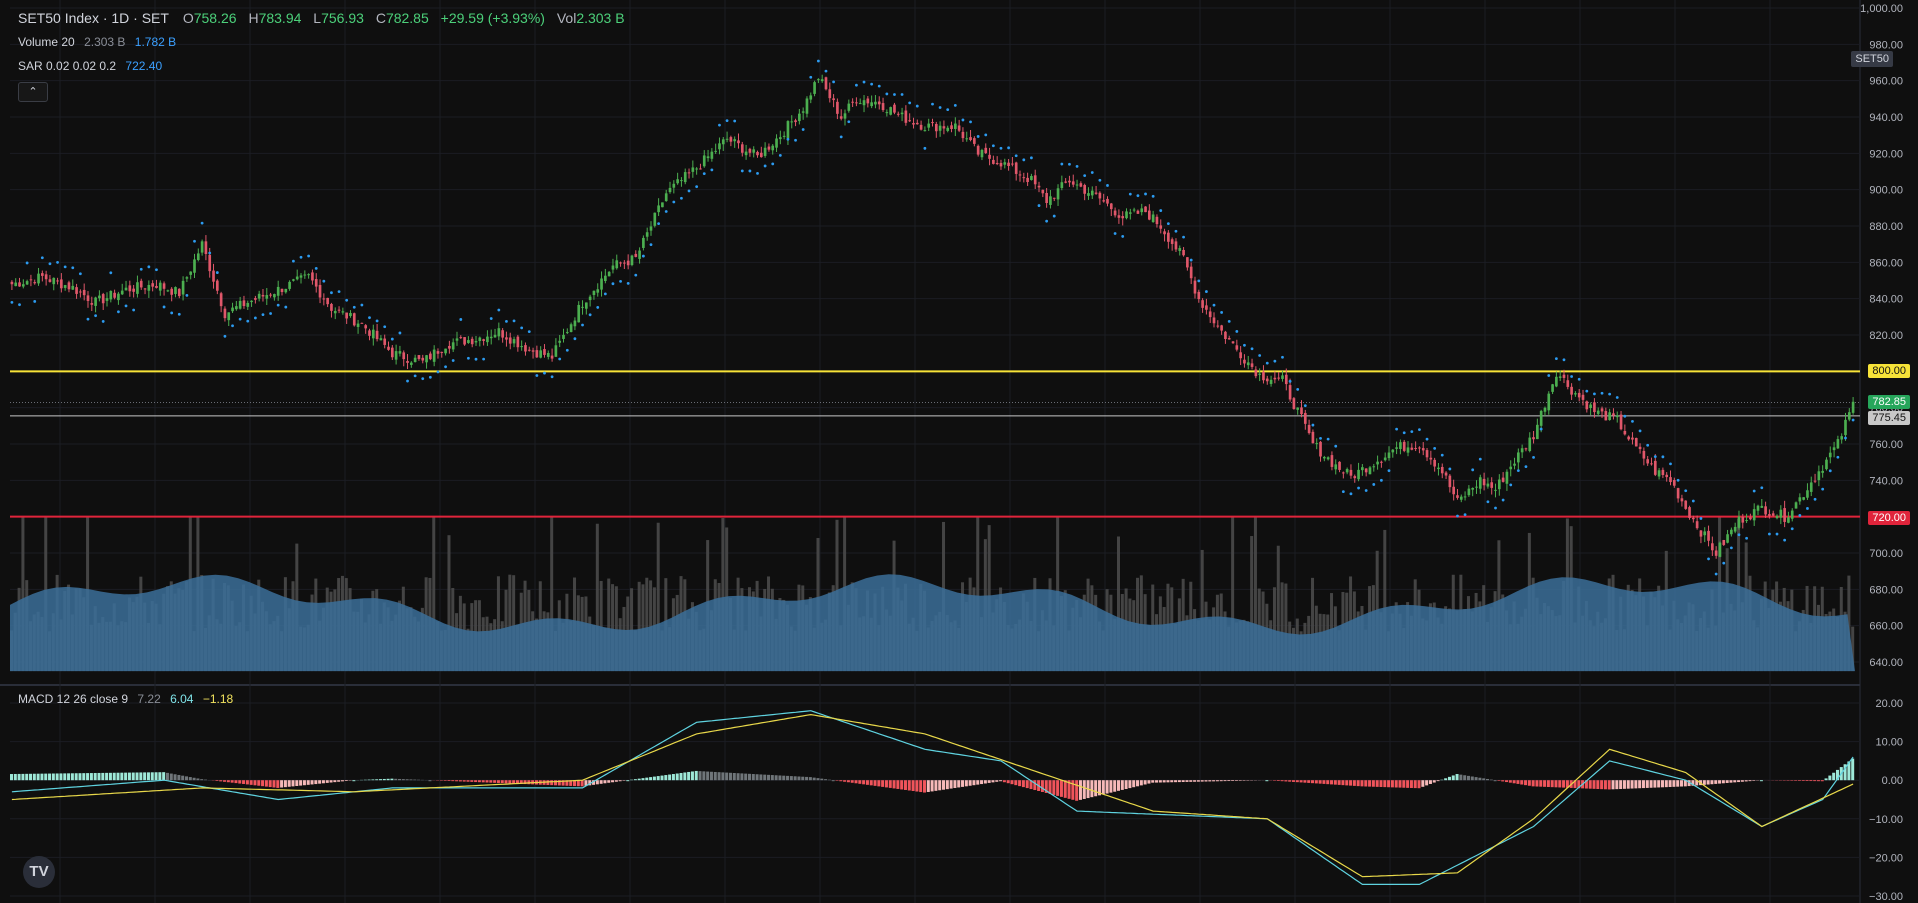 This screenshot has height=903, width=1918. What do you see at coordinates (39, 872) in the screenshot?
I see `tradingview-logo: TV` at bounding box center [39, 872].